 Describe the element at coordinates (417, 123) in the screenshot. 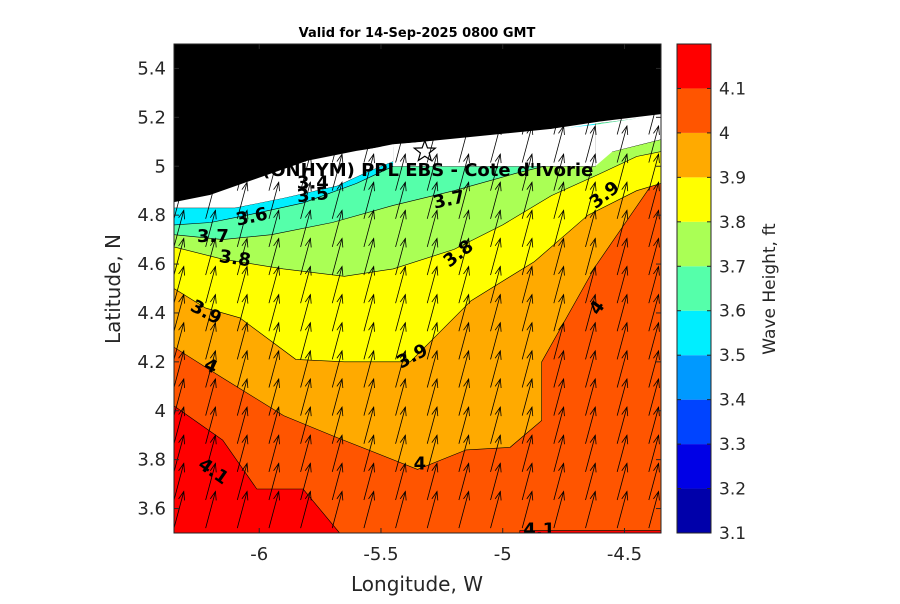

I see `land-polygon` at that location.